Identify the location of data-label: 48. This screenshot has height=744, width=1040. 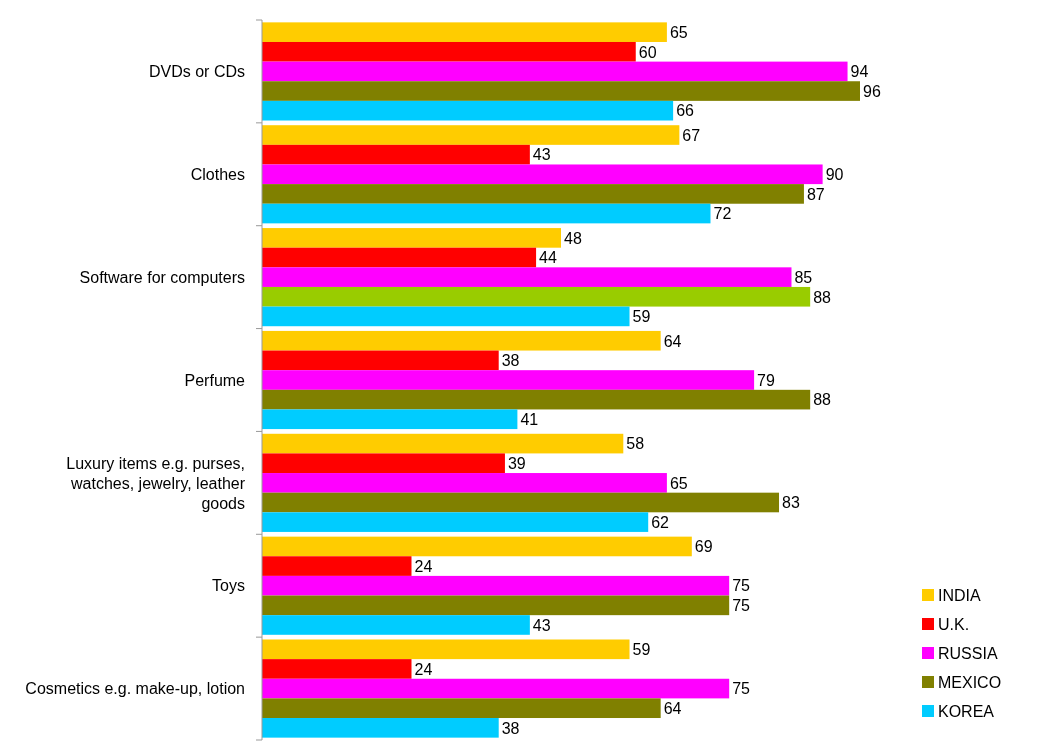
(573, 238).